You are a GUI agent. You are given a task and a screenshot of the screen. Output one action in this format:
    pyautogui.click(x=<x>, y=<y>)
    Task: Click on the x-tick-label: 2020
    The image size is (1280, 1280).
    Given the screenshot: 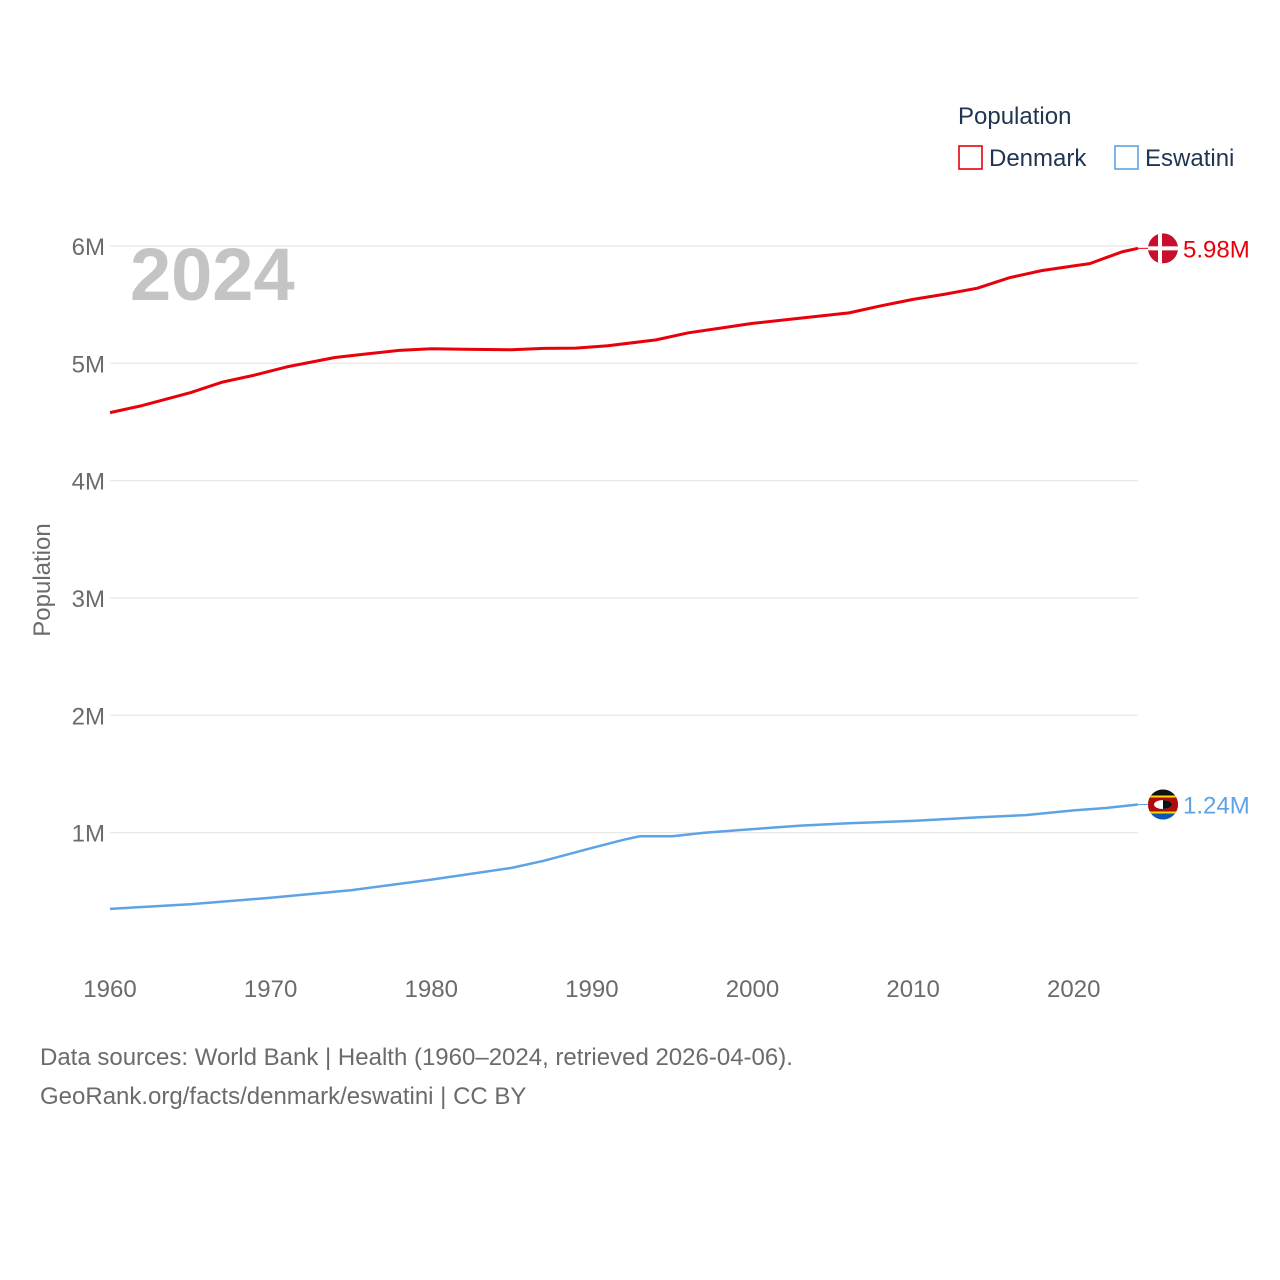 What is the action you would take?
    pyautogui.click(x=1073, y=989)
    